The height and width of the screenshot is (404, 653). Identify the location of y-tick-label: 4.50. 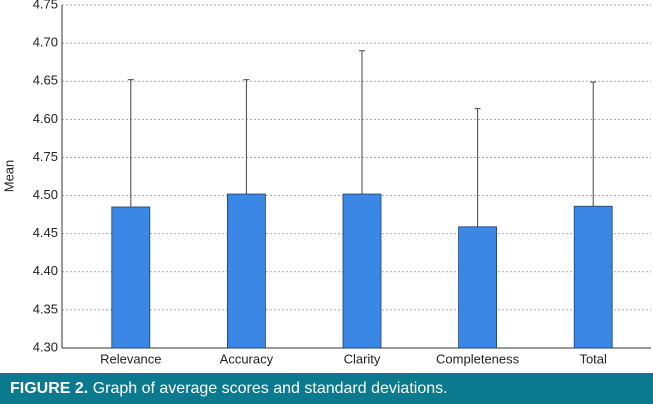
(45, 194).